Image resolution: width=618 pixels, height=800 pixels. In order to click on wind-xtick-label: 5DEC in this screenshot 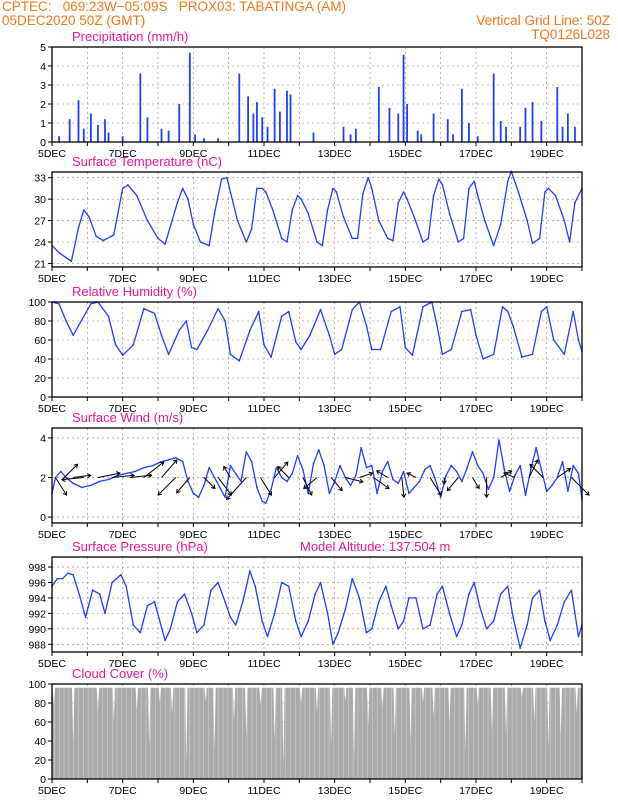, I will do `click(52, 535)`.